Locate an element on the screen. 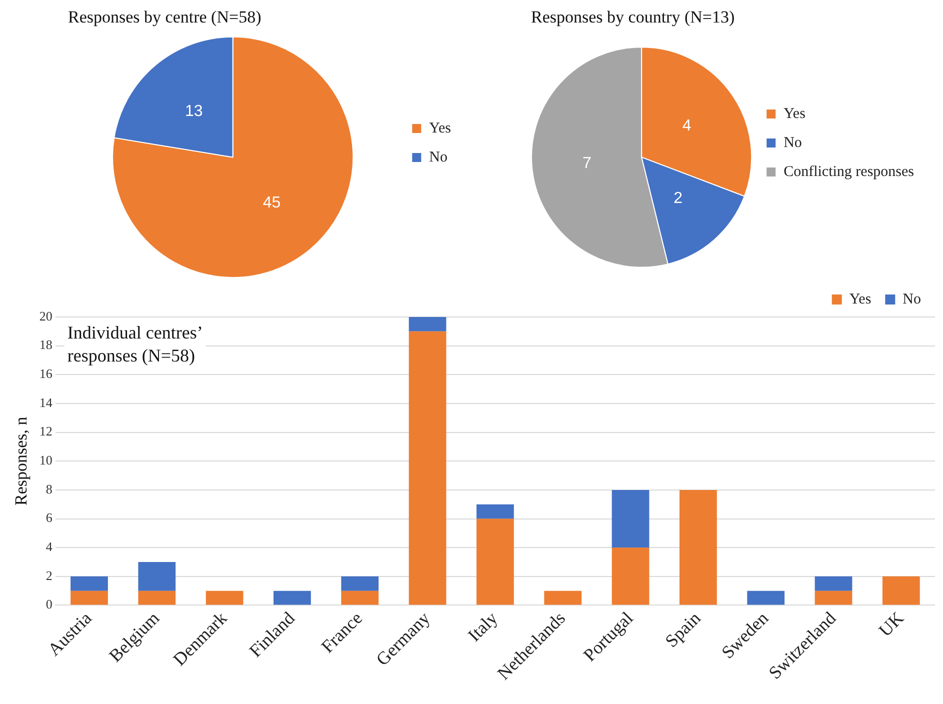 The width and height of the screenshot is (943, 704). annotation: Individual centres’ responses (N=58) is located at coordinates (135, 344).